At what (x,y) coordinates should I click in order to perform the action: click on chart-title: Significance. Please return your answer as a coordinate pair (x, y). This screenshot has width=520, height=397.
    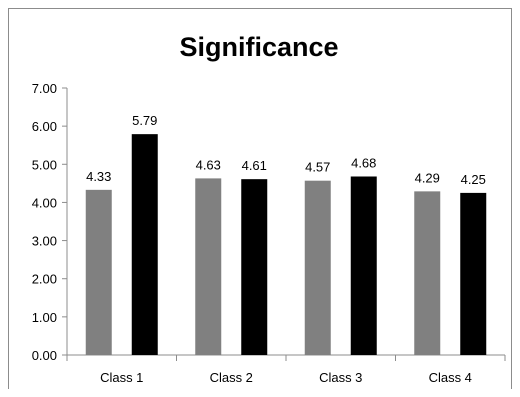
    Looking at the image, I should click on (258, 47).